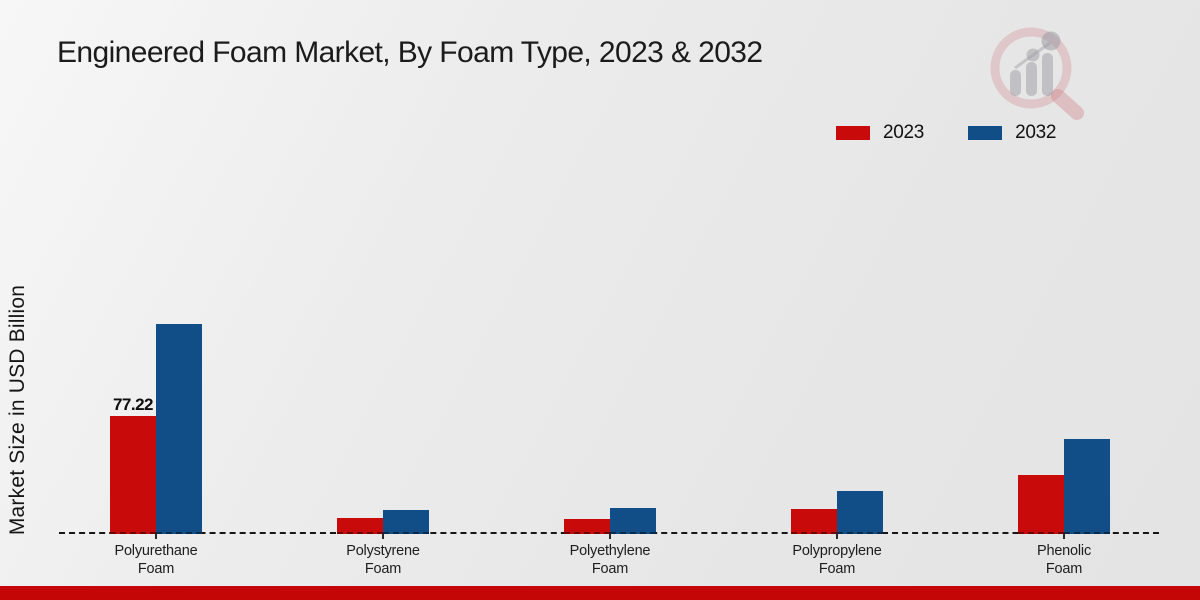 Image resolution: width=1200 pixels, height=600 pixels. I want to click on x-tick-label-phenolic-foam: Phenolic Foam, so click(1064, 560).